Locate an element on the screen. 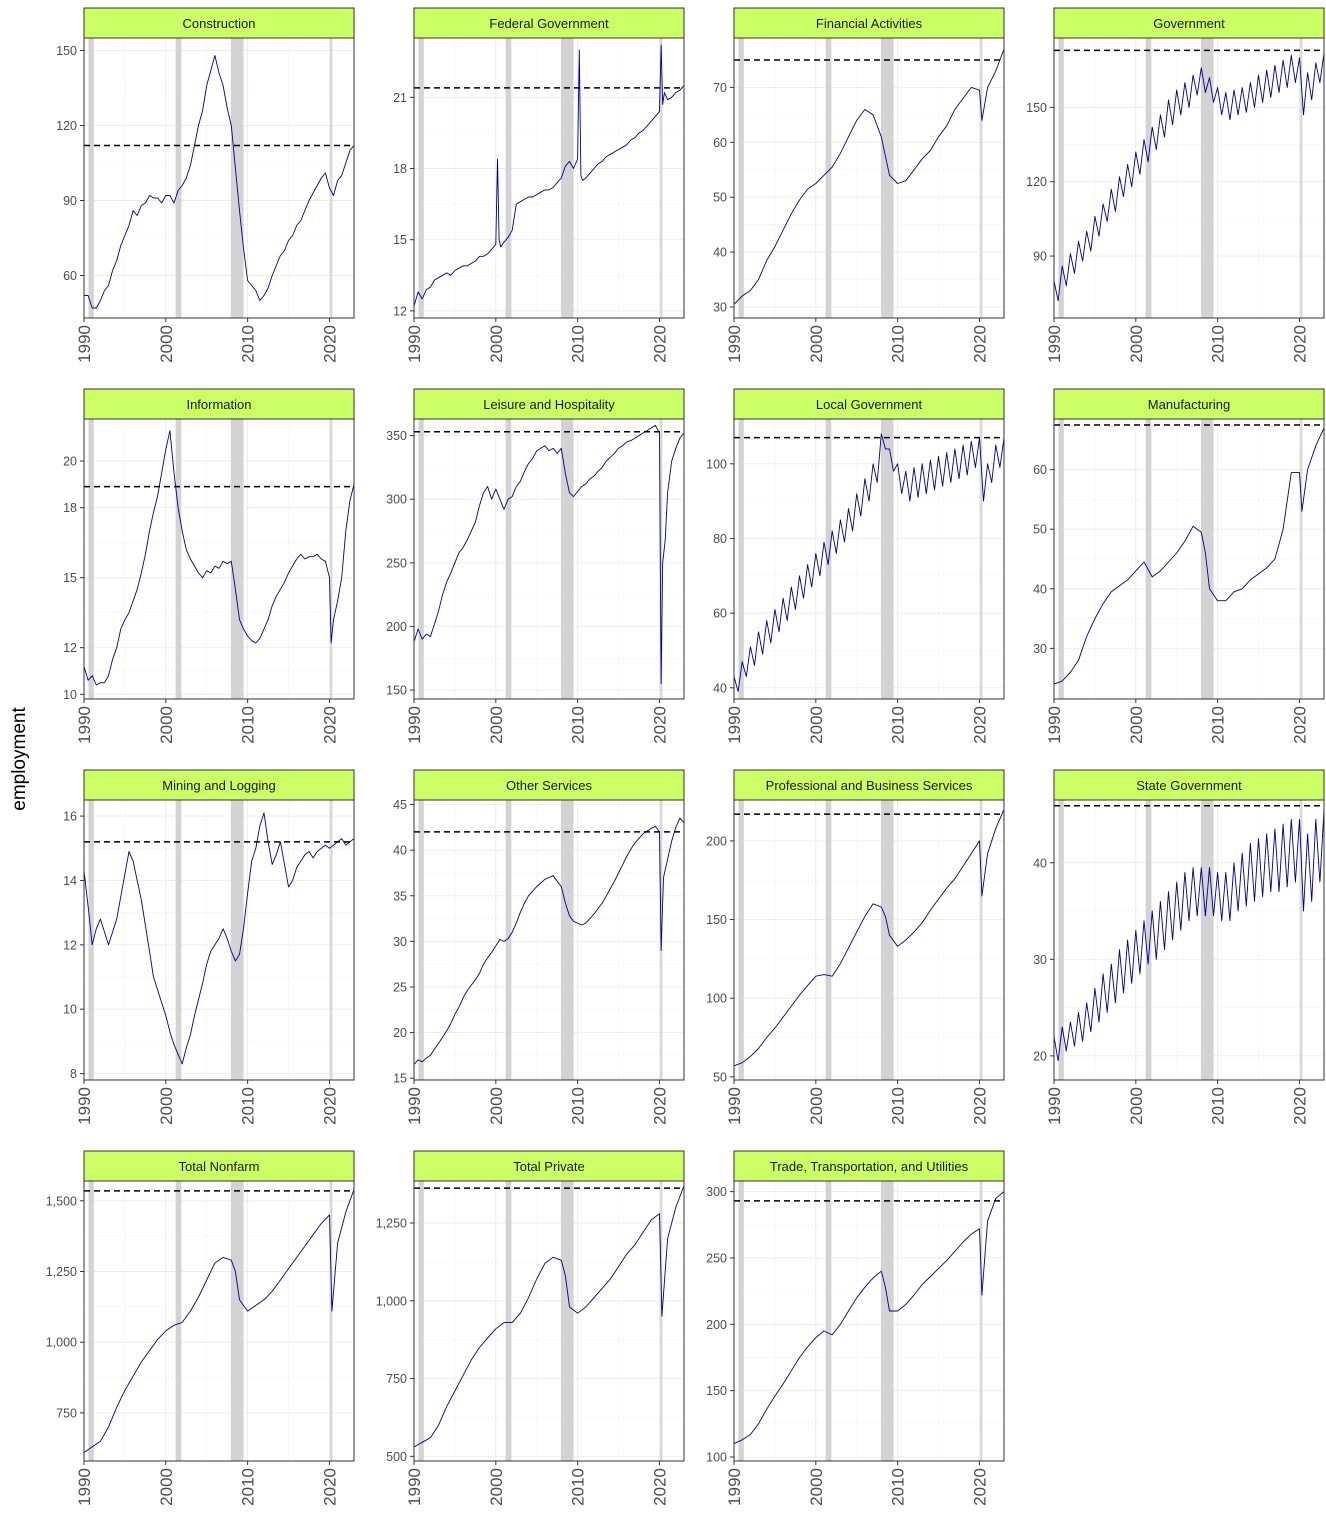  y-tick-label: 50 is located at coordinates (720, 198).